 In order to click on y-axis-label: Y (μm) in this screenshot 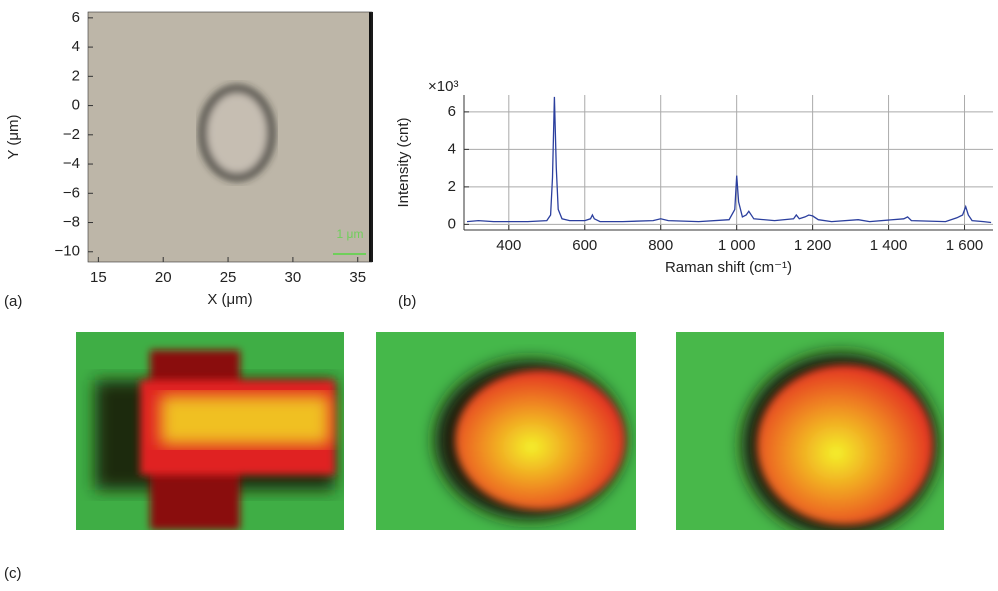, I will do `click(13, 136)`.